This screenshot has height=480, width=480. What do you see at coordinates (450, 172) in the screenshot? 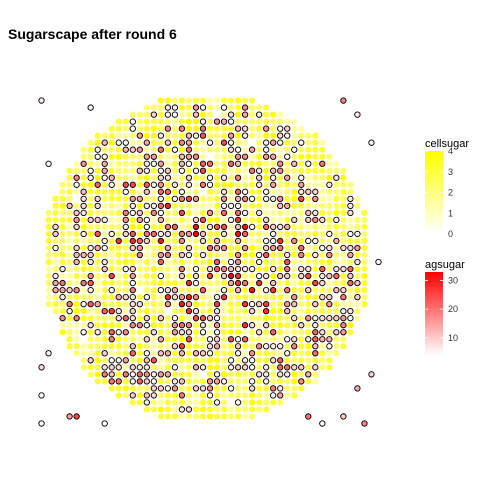
I see `legend-tick-label: 3` at bounding box center [450, 172].